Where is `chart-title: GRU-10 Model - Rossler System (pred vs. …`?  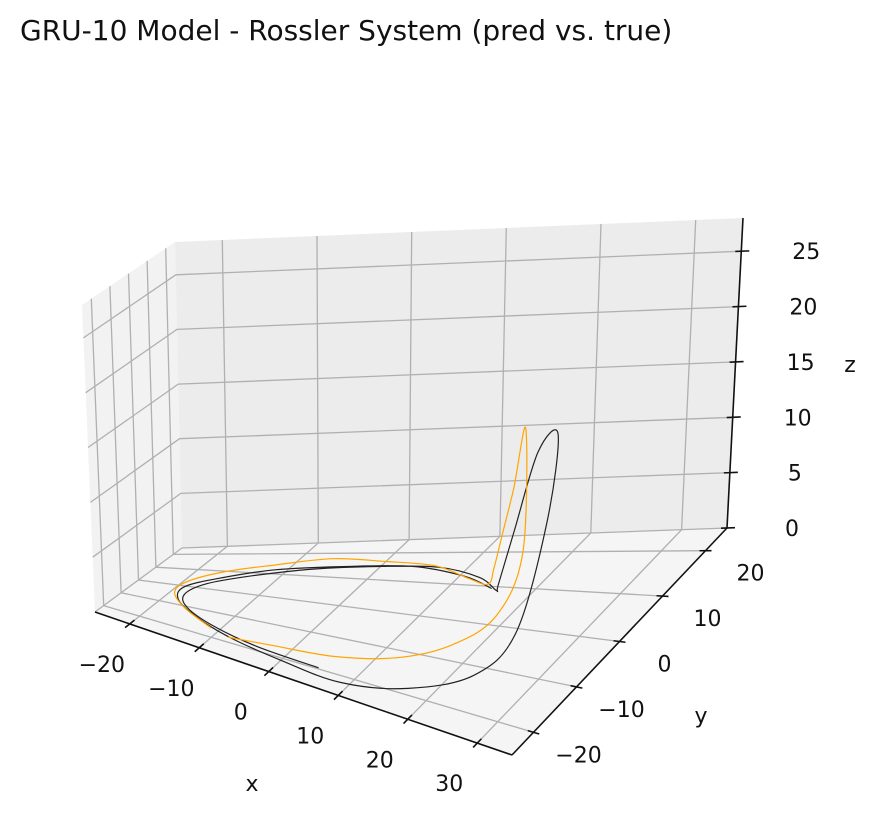 chart-title: GRU-10 Model - Rossler System (pred vs. … is located at coordinates (346, 30).